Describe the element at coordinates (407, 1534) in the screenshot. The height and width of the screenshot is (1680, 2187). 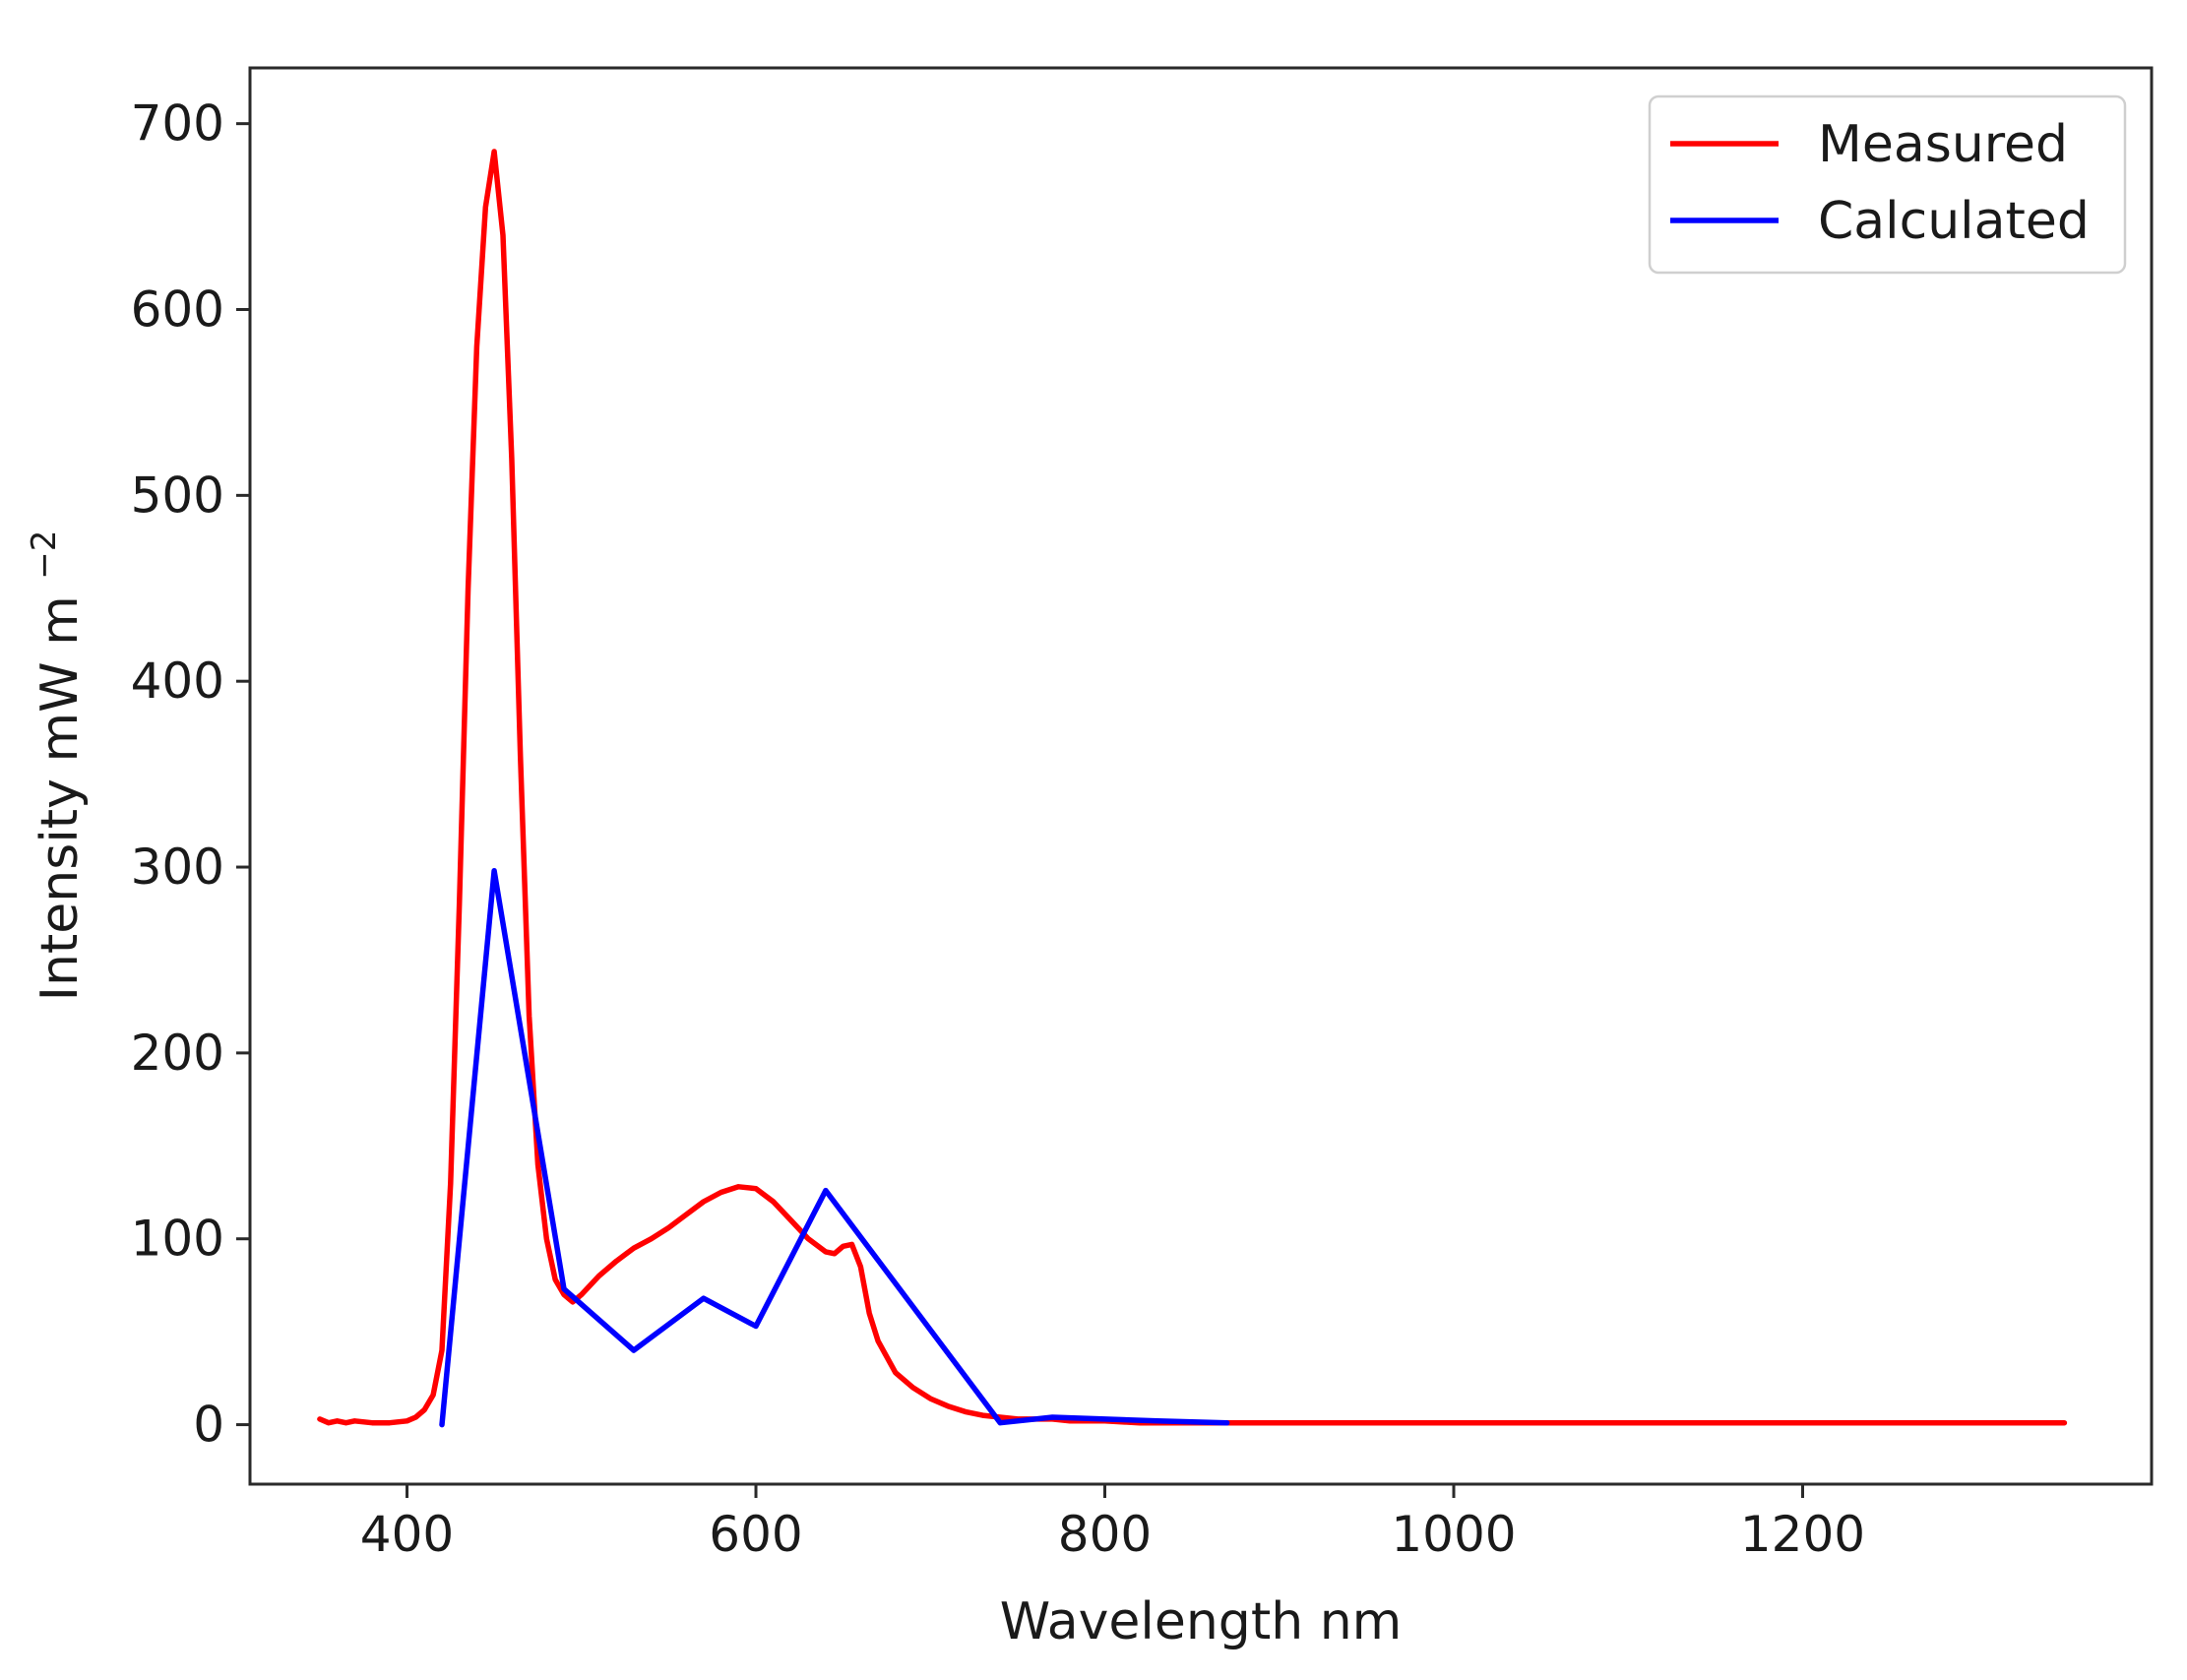
I see `x-tick-label: 400` at that location.